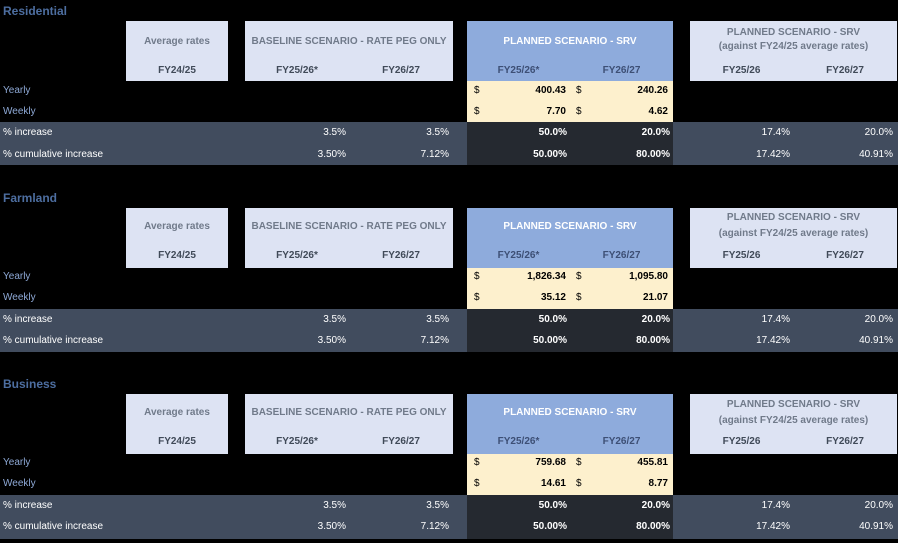  I want to click on weekly-value-y2: 4.62, so click(658, 111).